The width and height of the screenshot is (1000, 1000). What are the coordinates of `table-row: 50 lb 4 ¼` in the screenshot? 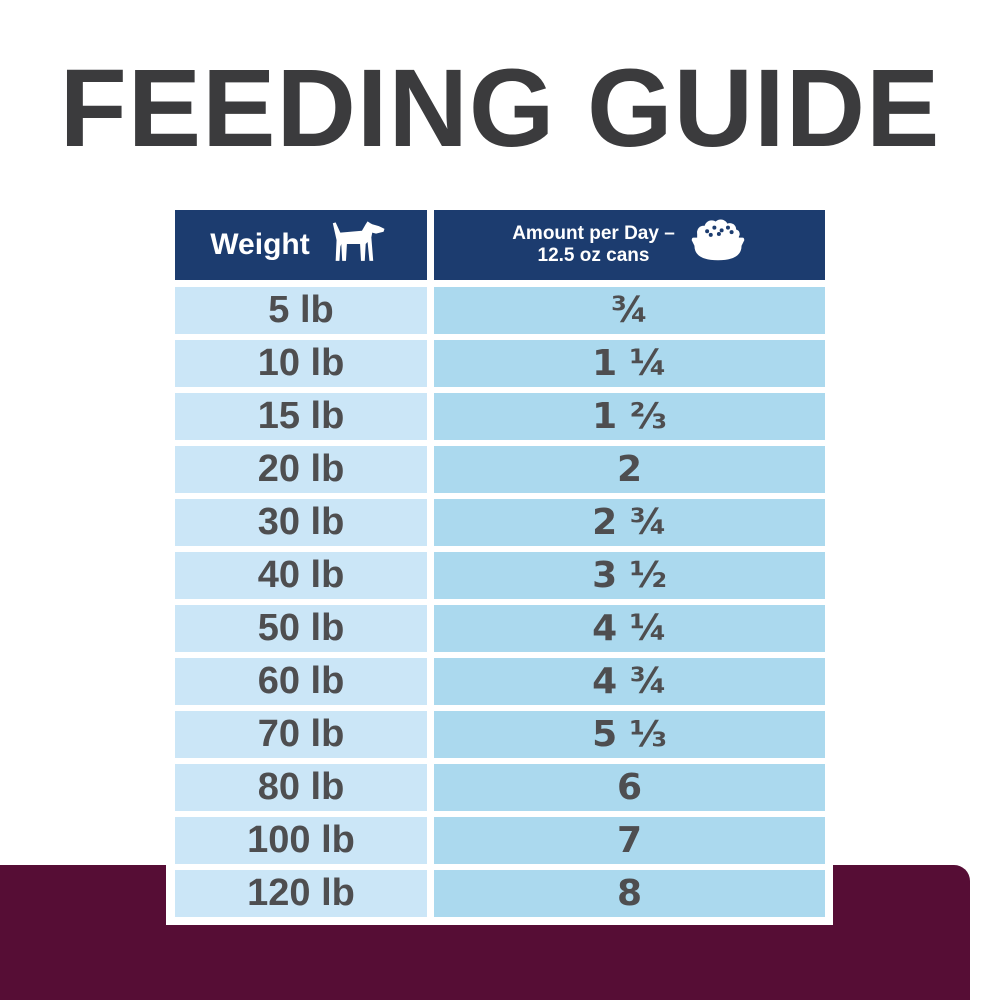 It's located at (500, 628).